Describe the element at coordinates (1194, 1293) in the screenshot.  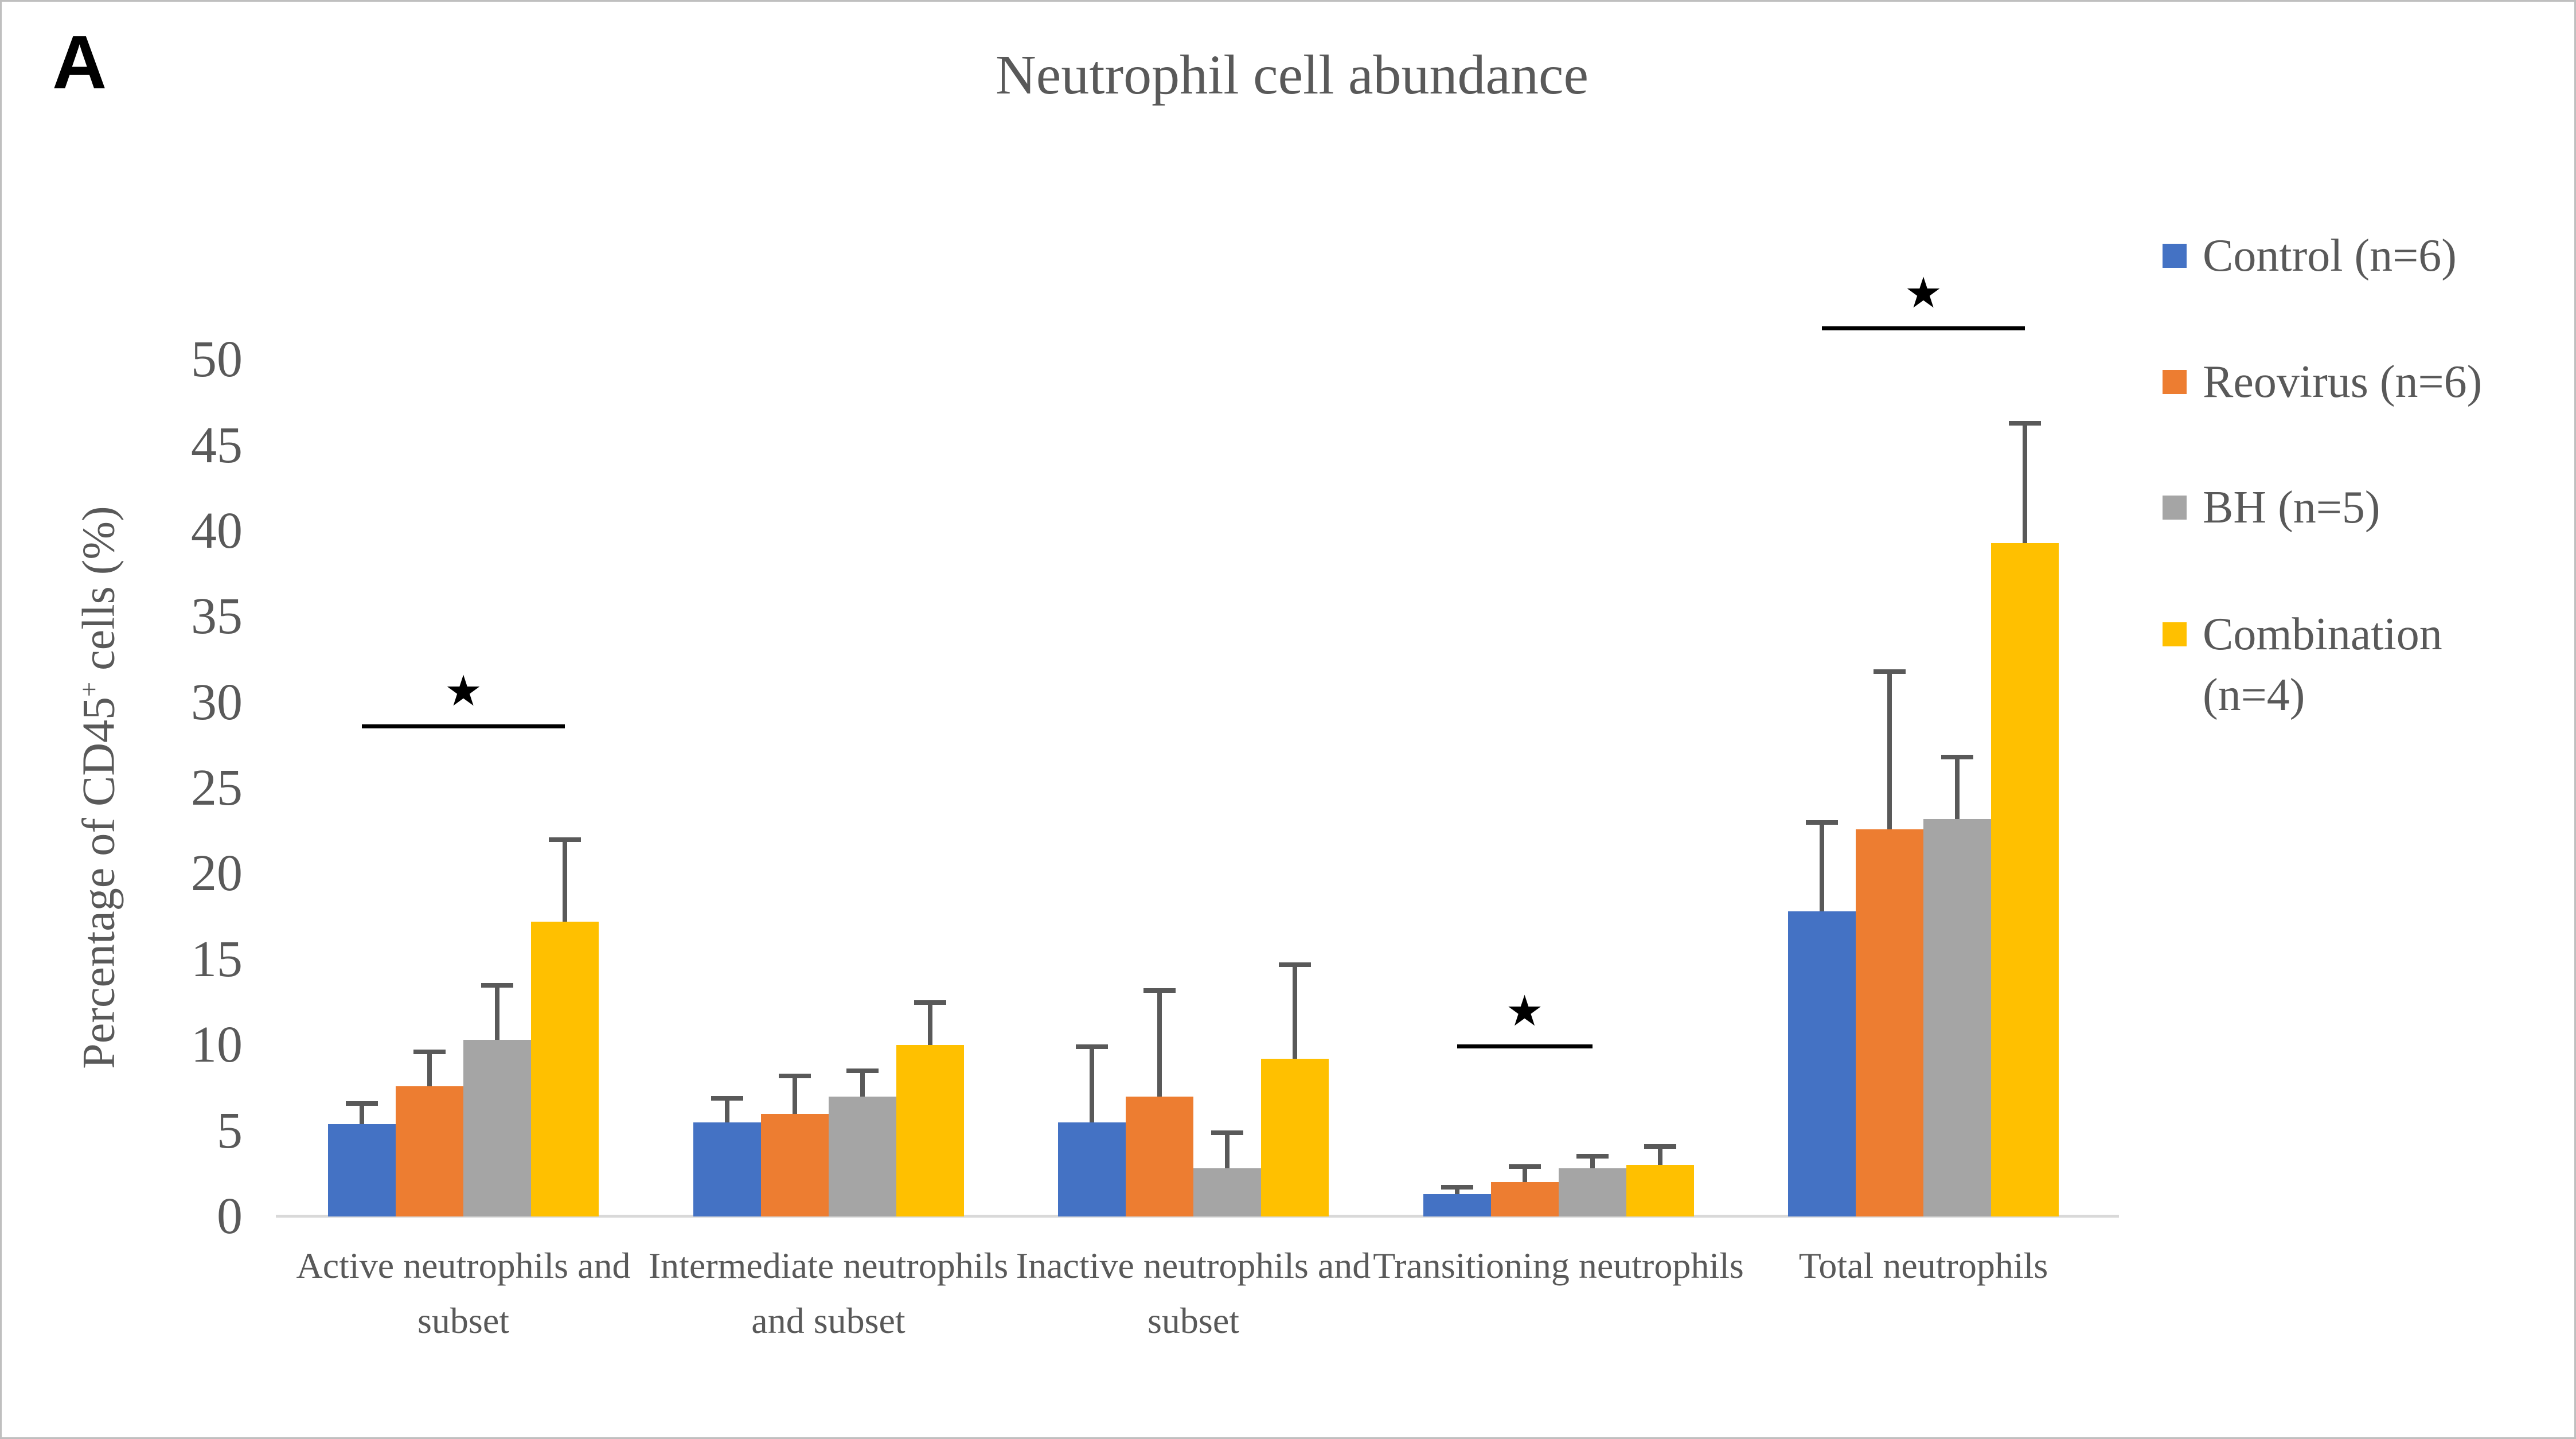
I see `x-axis-category-label: Inactive neutrophils and subset` at that location.